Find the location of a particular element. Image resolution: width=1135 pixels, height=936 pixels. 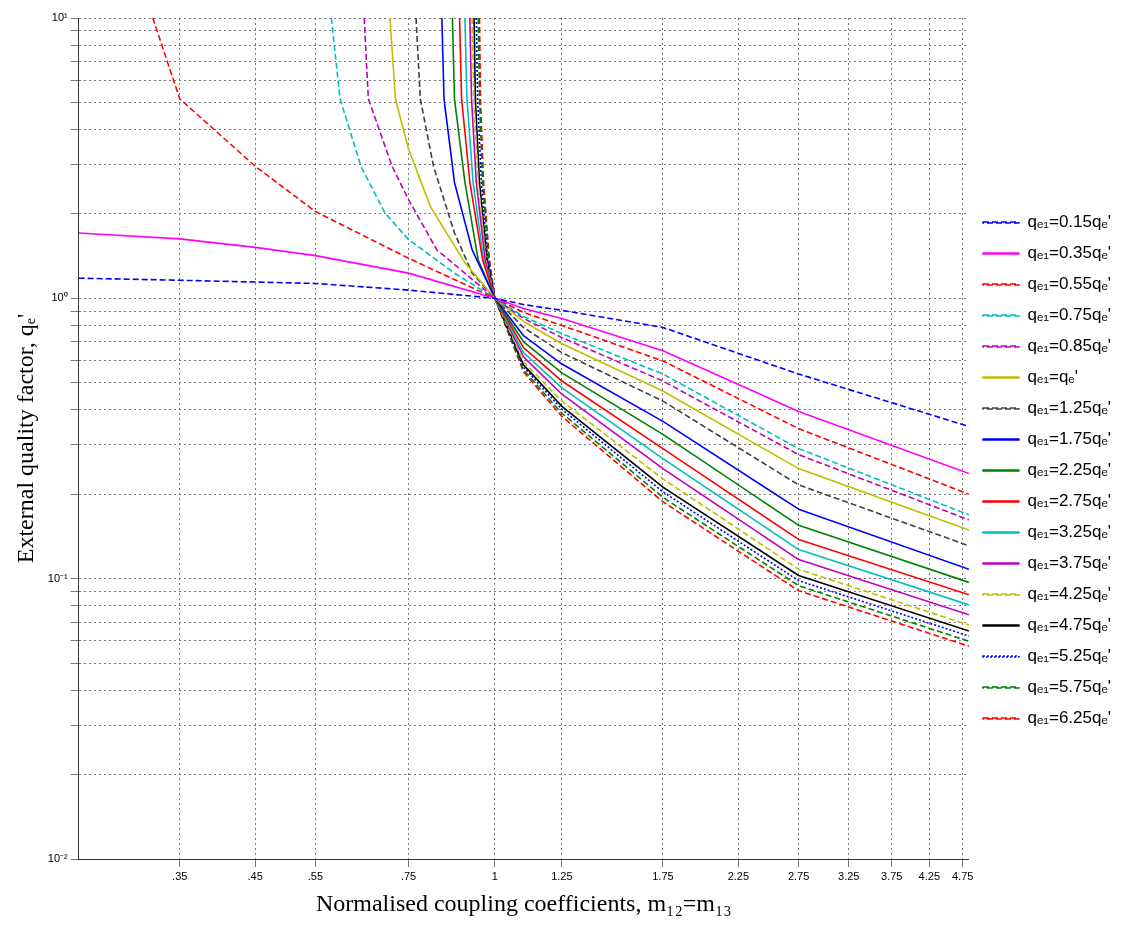

x-tick-label: 1.75 is located at coordinates (663, 875).